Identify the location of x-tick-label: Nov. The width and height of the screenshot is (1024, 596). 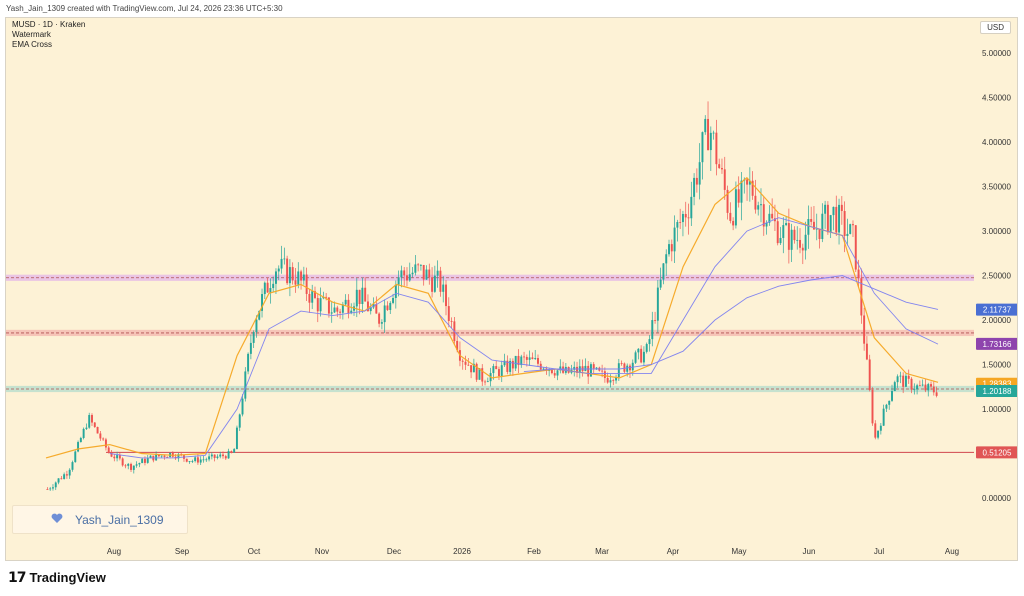
(322, 551).